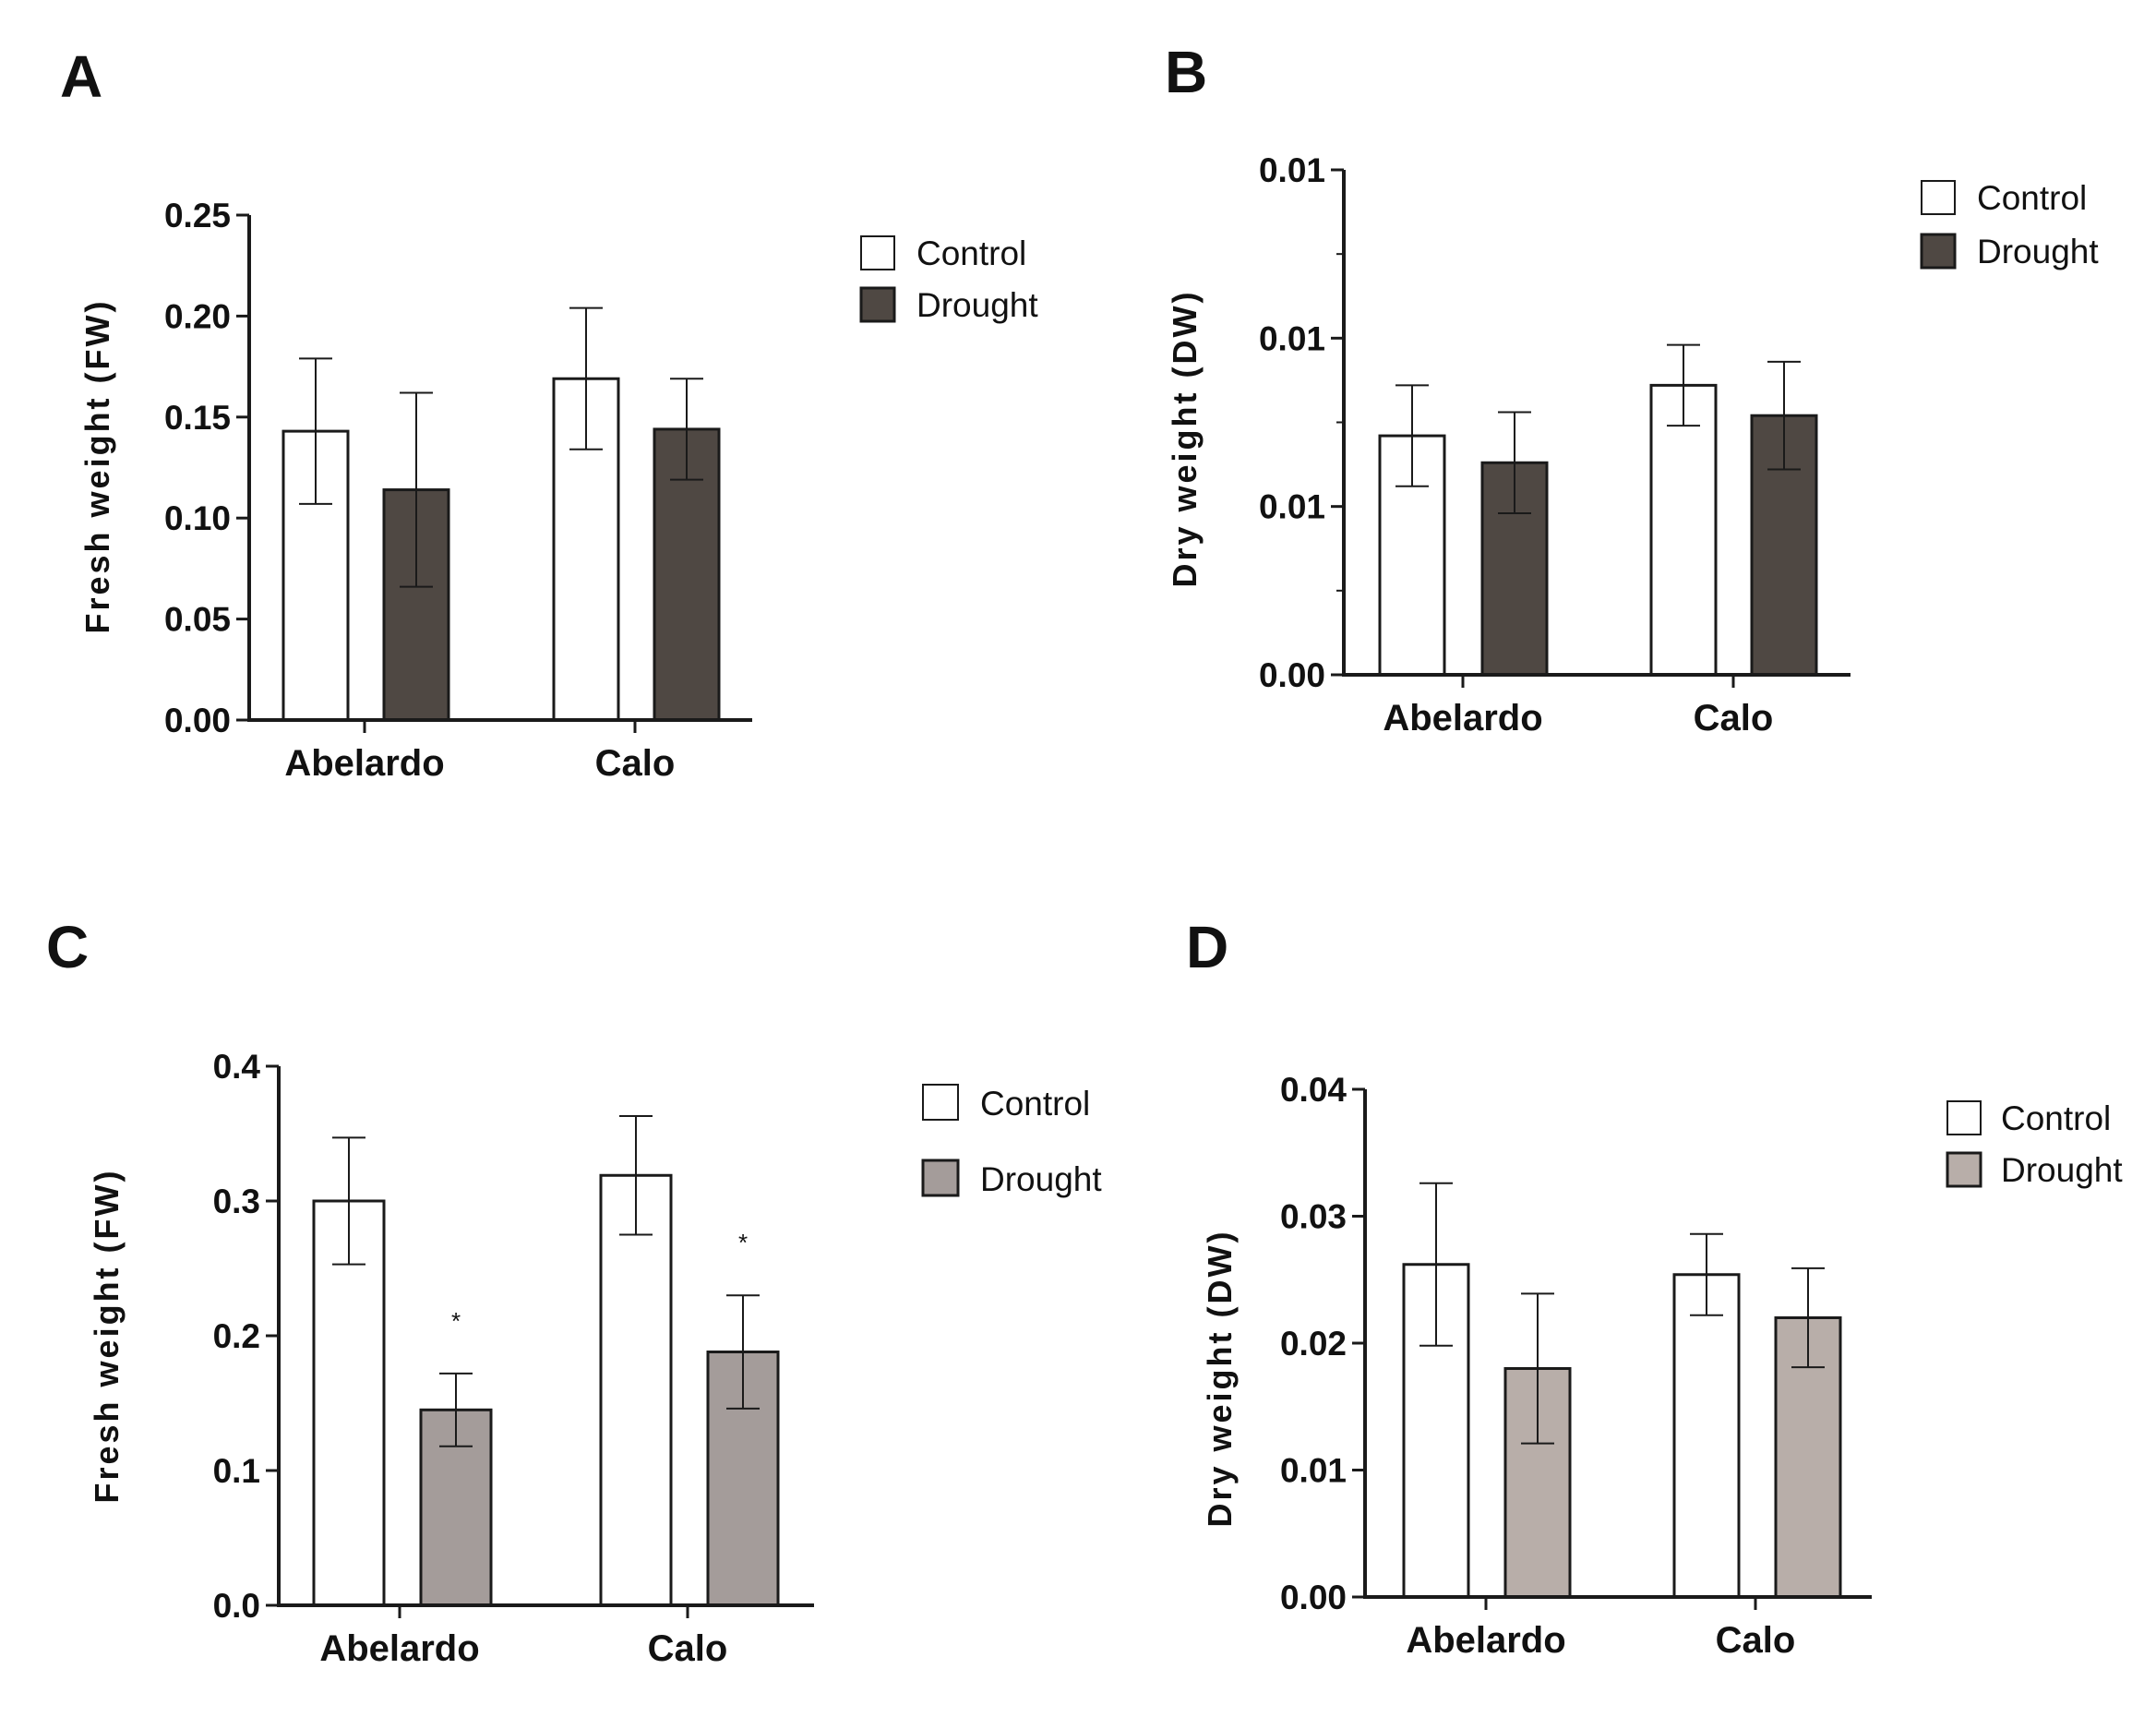 The width and height of the screenshot is (2156, 1717). Describe the element at coordinates (197, 215) in the screenshot. I see `y-tick-label: 0.25` at that location.